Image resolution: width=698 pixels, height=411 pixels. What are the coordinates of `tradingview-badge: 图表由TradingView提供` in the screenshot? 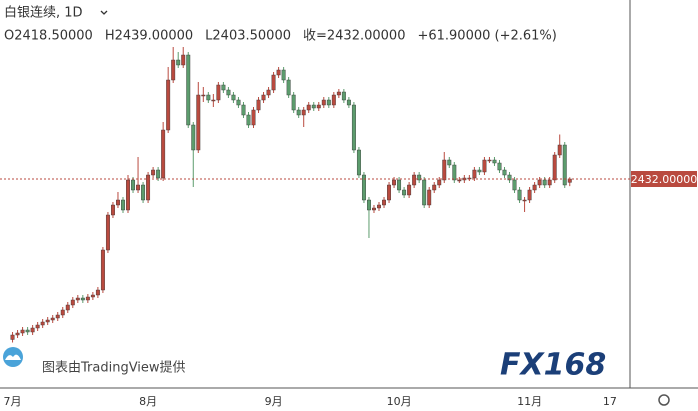 It's located at (94, 361).